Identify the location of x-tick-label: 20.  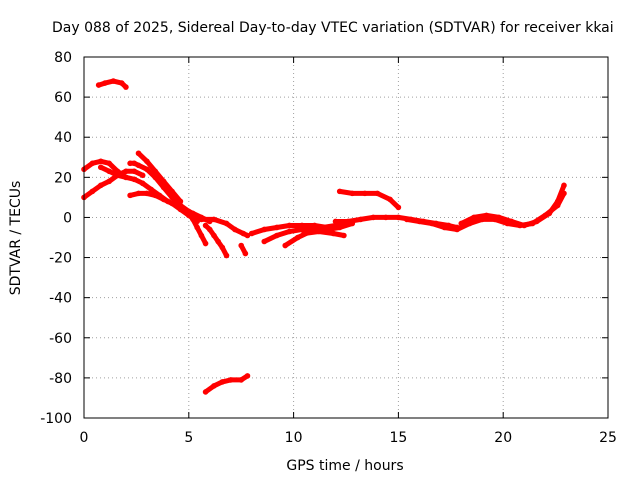
(503, 438).